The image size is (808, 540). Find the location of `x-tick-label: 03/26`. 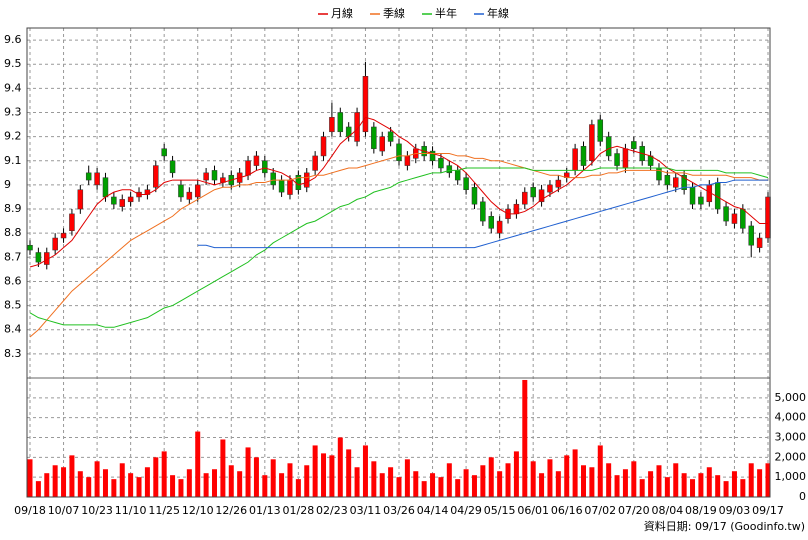

x-tick-label: 03/26 is located at coordinates (399, 510).